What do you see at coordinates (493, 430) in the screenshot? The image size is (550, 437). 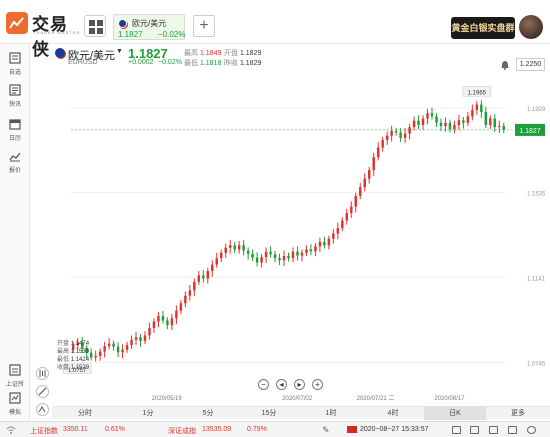 I see `camera-icon` at bounding box center [493, 430].